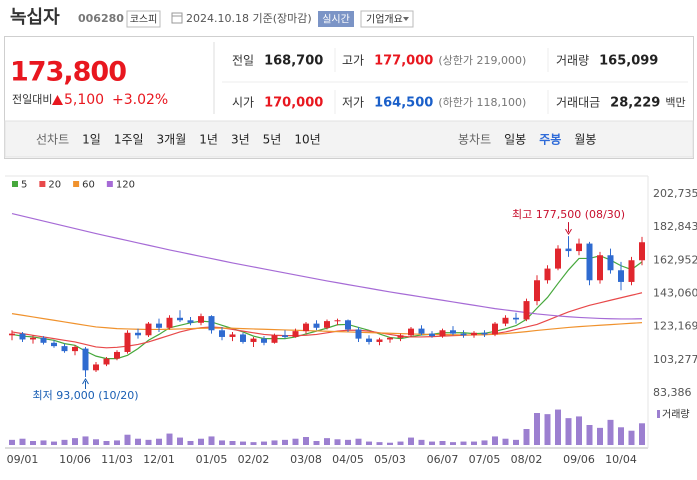 The height and width of the screenshot is (480, 697). Describe the element at coordinates (403, 103) in the screenshot. I see `stat-value: 164,500` at that location.